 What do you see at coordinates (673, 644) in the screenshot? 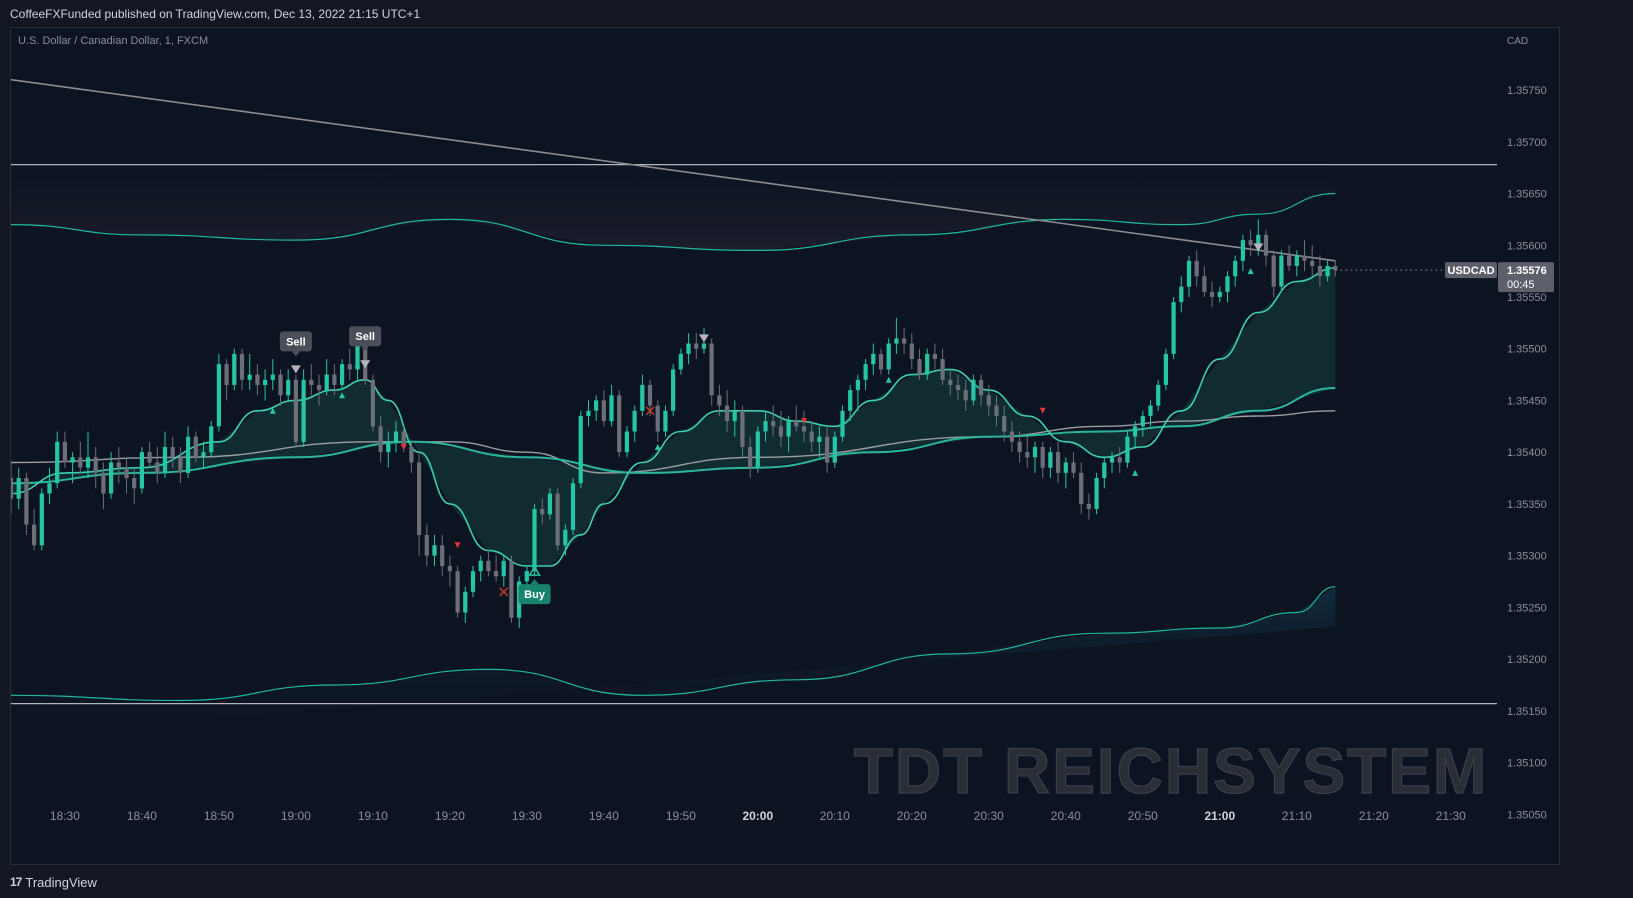
I see `lower-band-line` at bounding box center [673, 644].